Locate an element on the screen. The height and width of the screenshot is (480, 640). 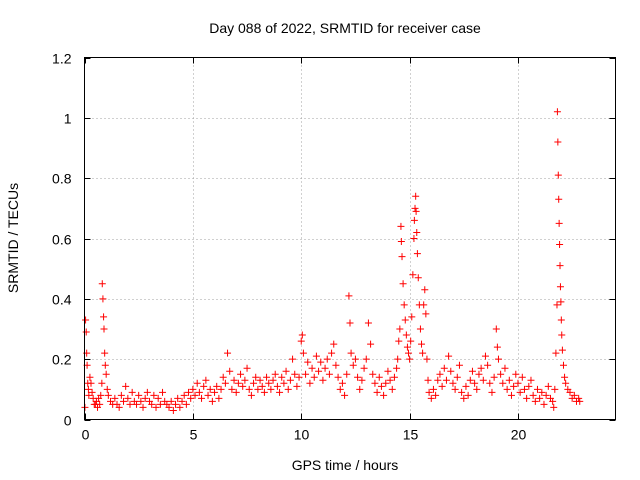
x-tick-label: 15 is located at coordinates (411, 435).